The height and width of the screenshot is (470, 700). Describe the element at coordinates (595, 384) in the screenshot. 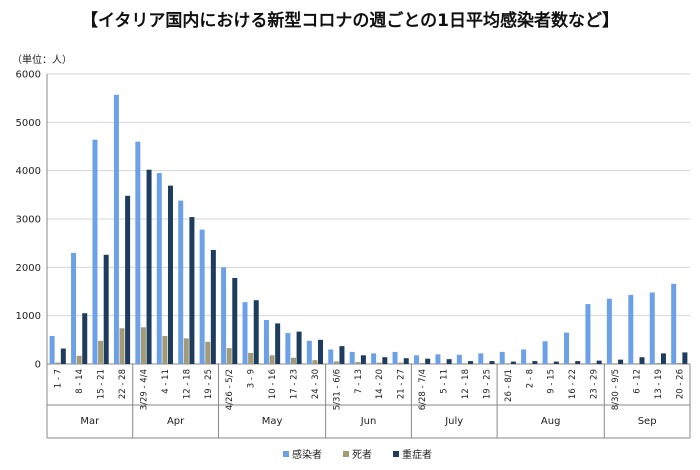

I see `x-tick-label: 23 - 29` at that location.